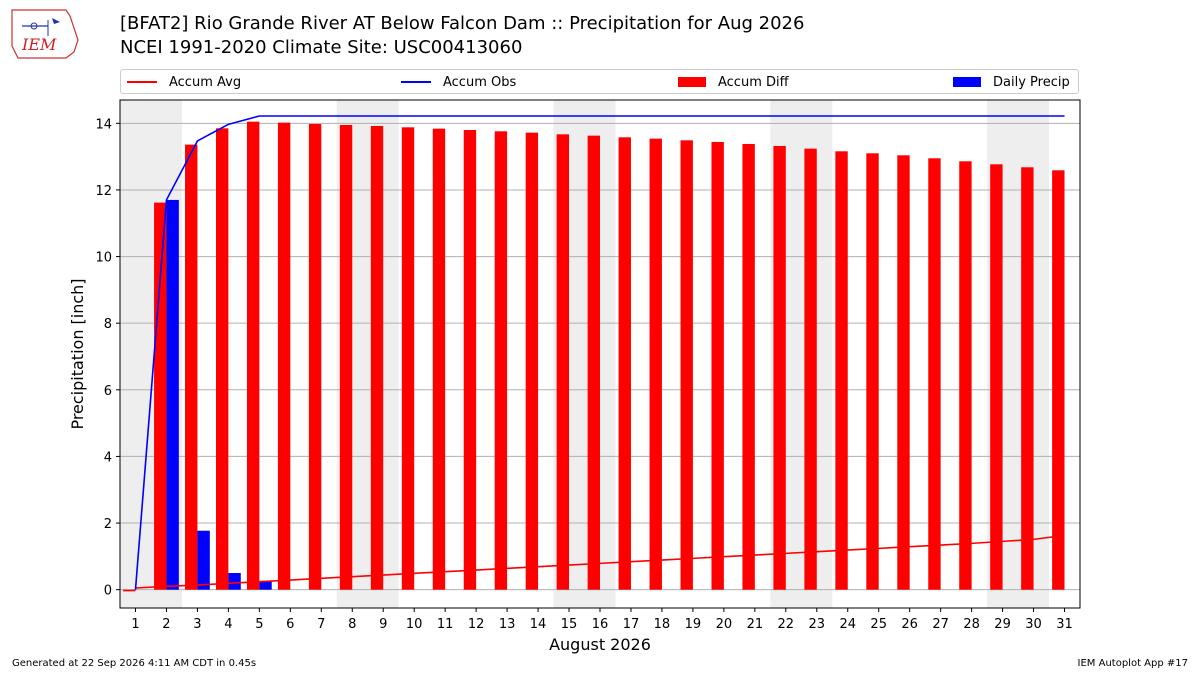 This screenshot has width=1200, height=675. I want to click on chart-subtitle: NCEI 1991-2020 Climate Site: USC00413060, so click(321, 47).